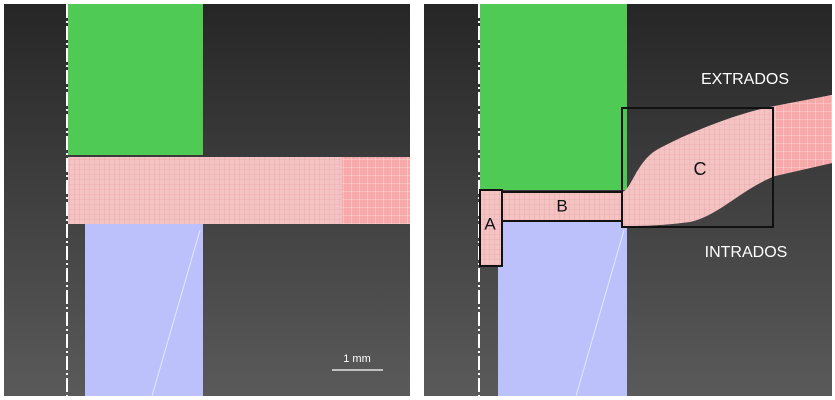 This screenshot has width=835, height=400. I want to click on label-b: B, so click(561, 205).